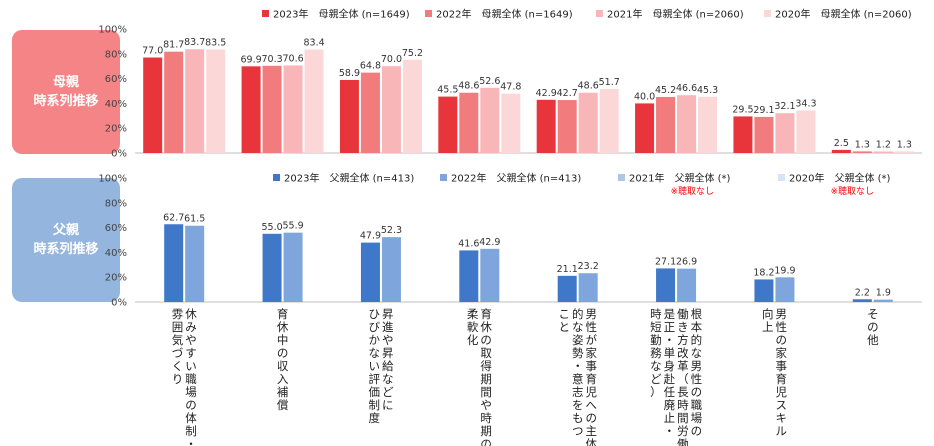 The height and width of the screenshot is (446, 934). I want to click on father-value-label: 42.9, so click(489, 242).